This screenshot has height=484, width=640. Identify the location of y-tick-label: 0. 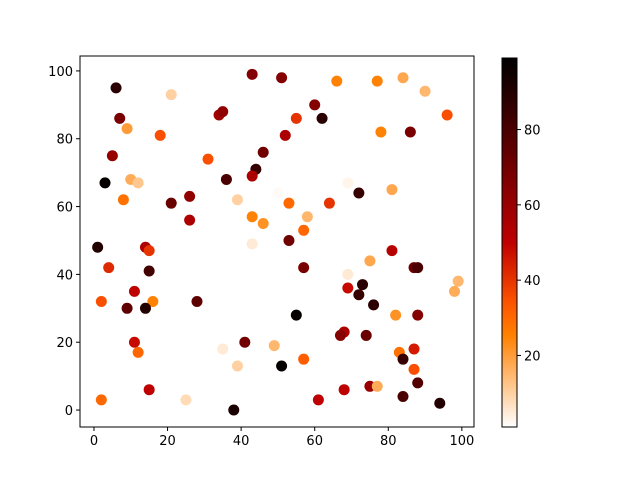
(69, 411).